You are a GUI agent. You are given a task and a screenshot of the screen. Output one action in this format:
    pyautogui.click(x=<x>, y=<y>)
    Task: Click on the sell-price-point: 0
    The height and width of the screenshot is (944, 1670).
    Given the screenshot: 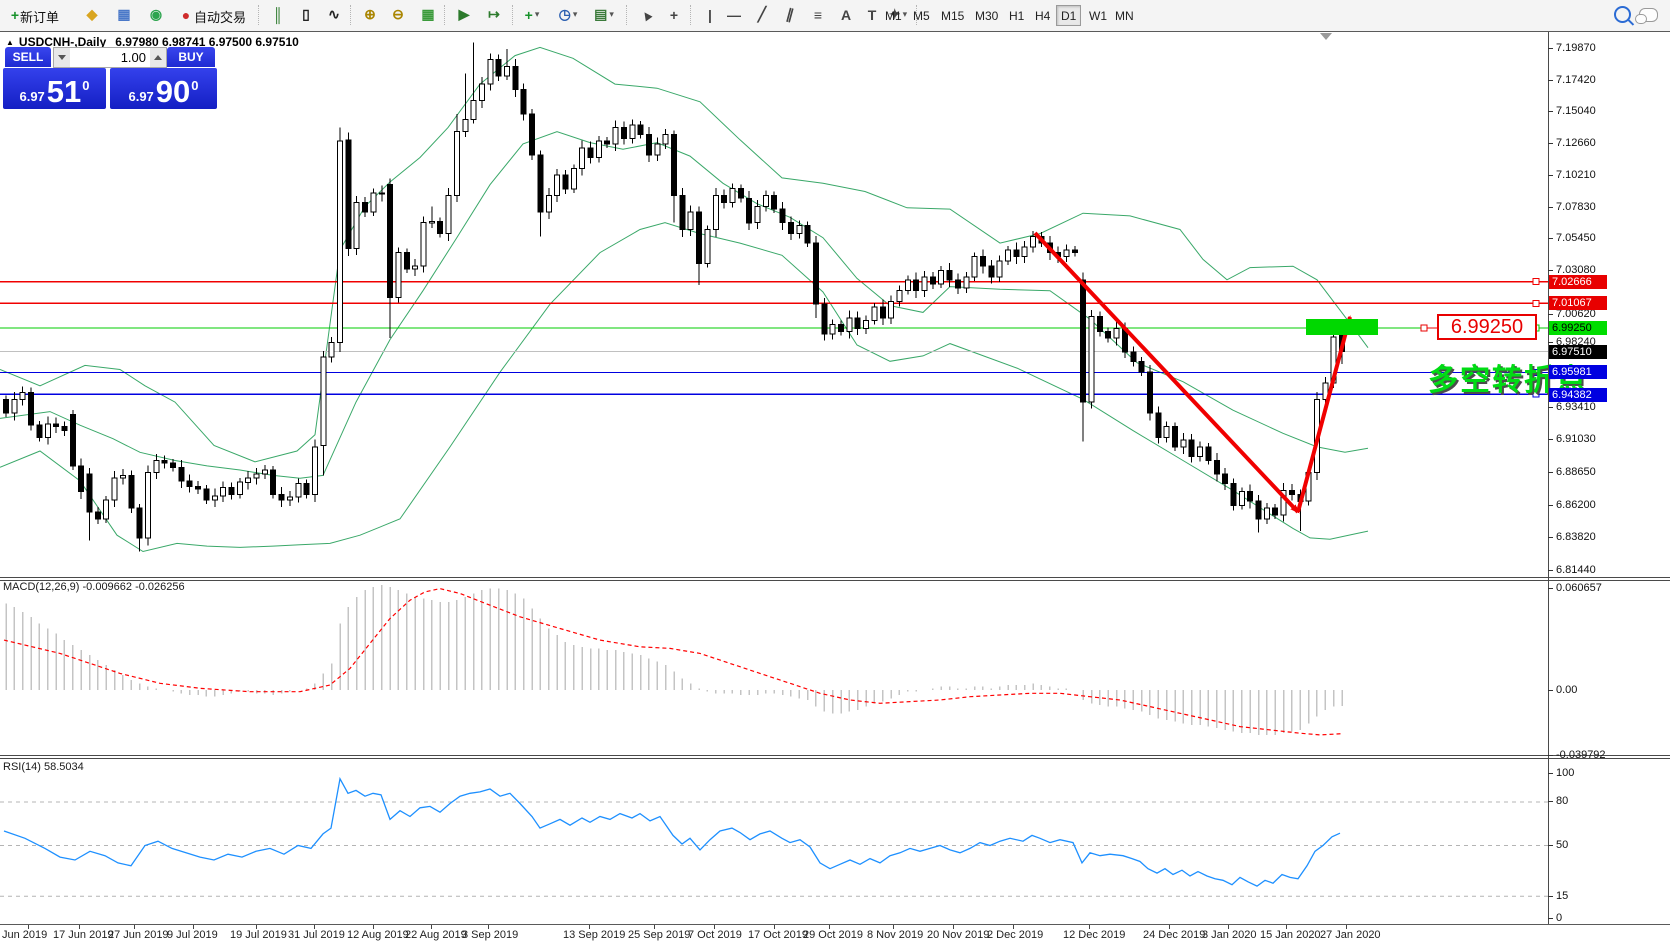 What is the action you would take?
    pyautogui.click(x=86, y=85)
    